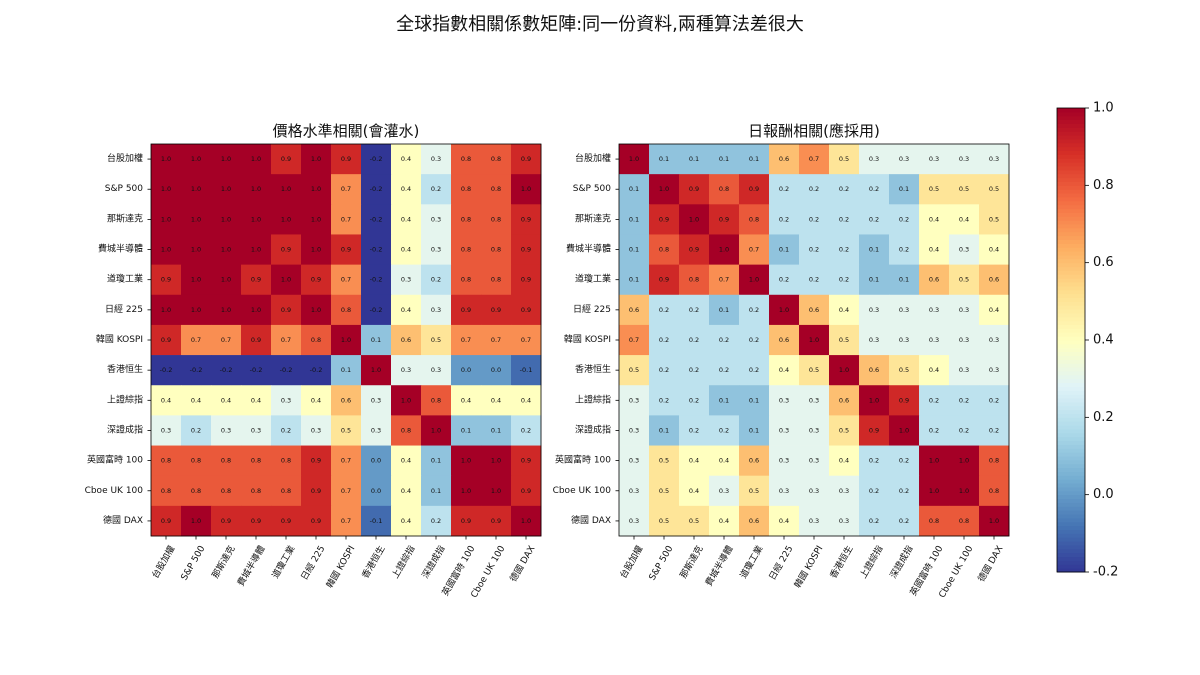 This screenshot has width=1200, height=675. What do you see at coordinates (1103, 340) in the screenshot?
I see `colorbar-tick-label: 0.4` at bounding box center [1103, 340].